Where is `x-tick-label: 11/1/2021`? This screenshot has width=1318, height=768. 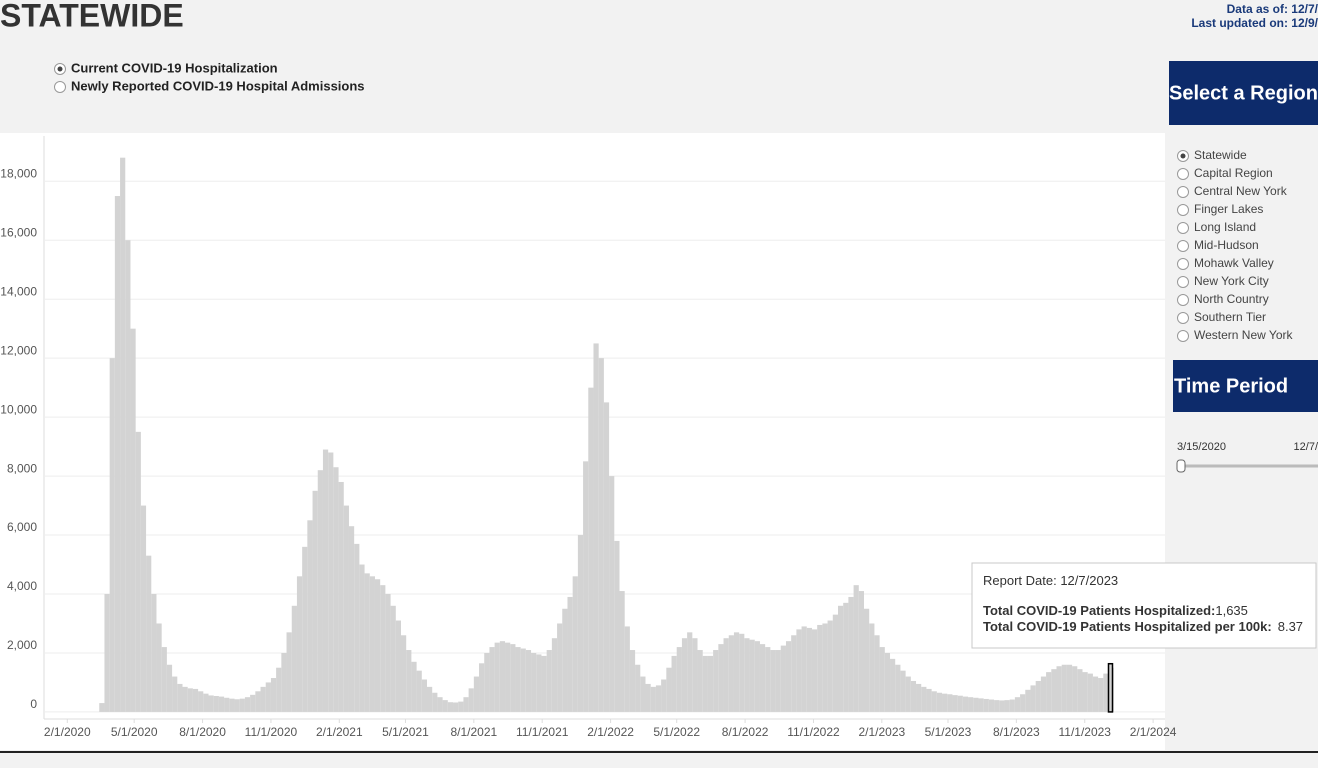 x-tick-label: 11/1/2021 is located at coordinates (542, 732).